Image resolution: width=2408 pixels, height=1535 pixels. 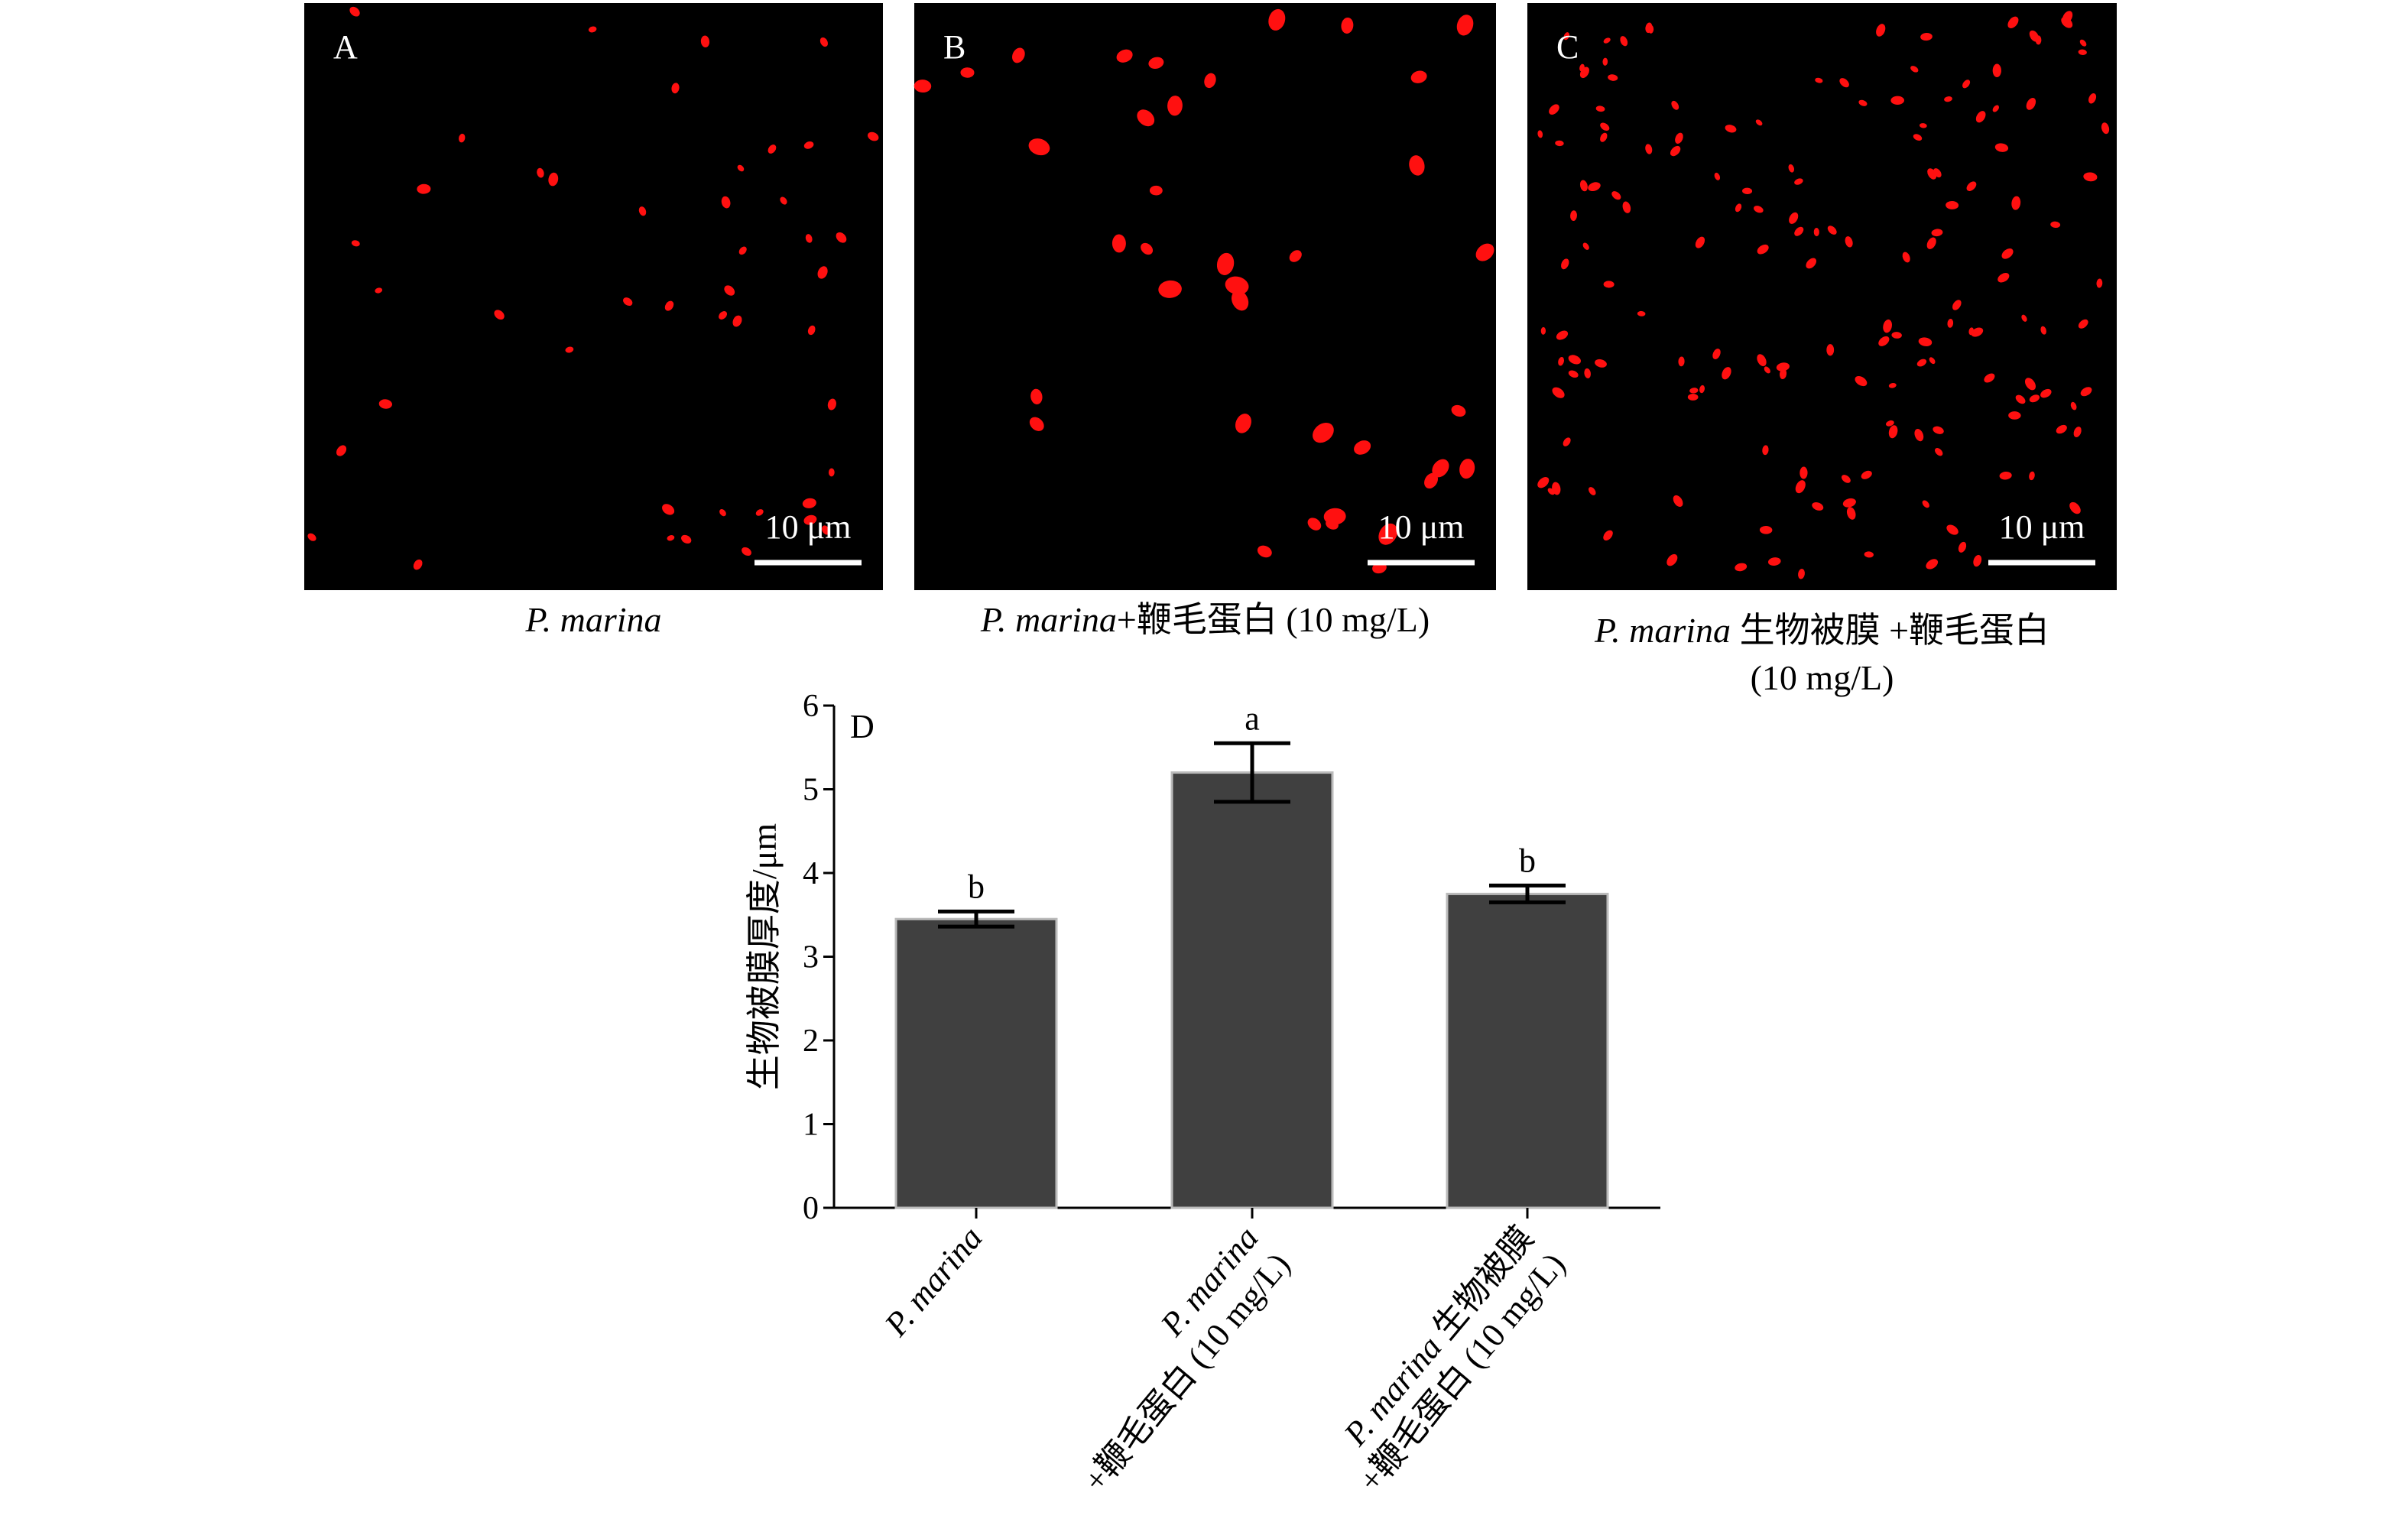 What do you see at coordinates (811, 1208) in the screenshot?
I see `y-tick-label: 0` at bounding box center [811, 1208].